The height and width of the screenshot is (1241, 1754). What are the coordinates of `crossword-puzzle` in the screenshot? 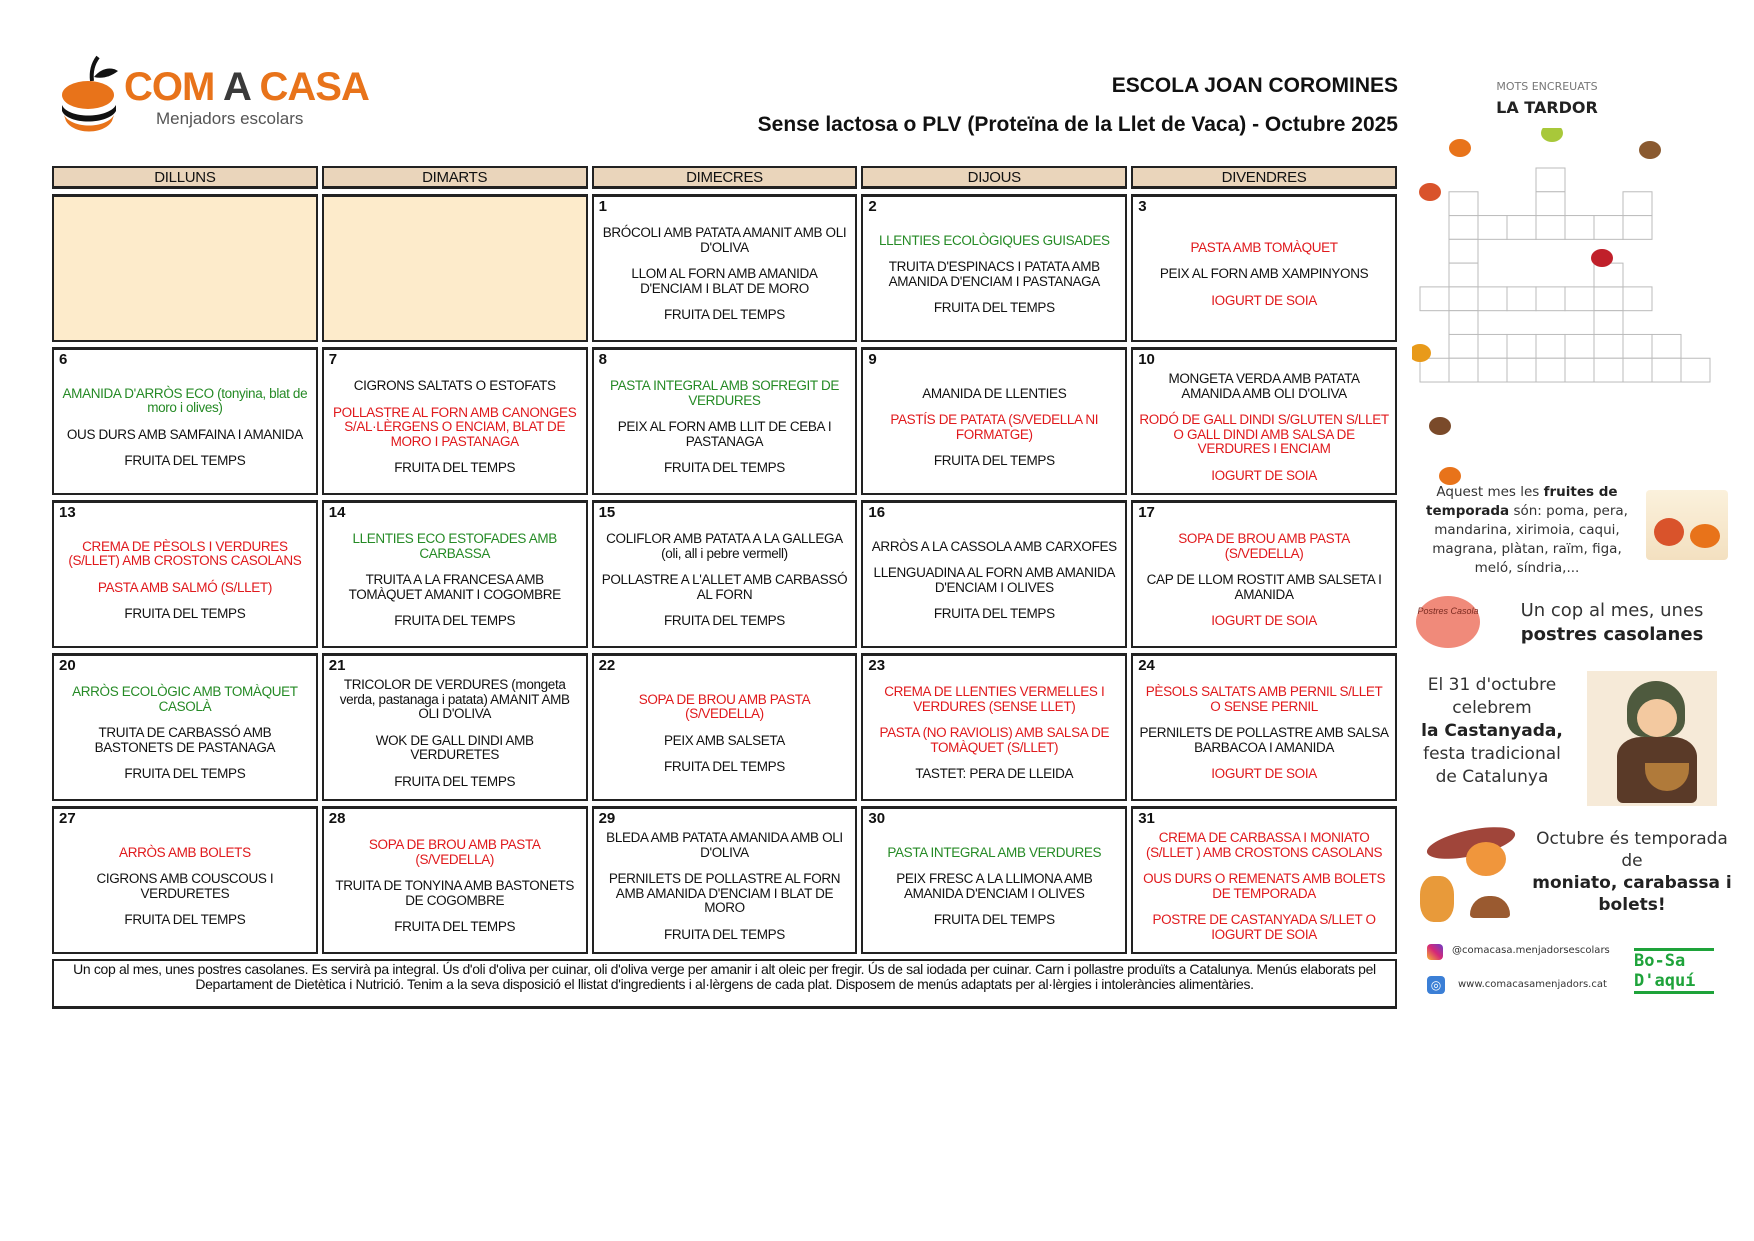 It's located at (1561, 306).